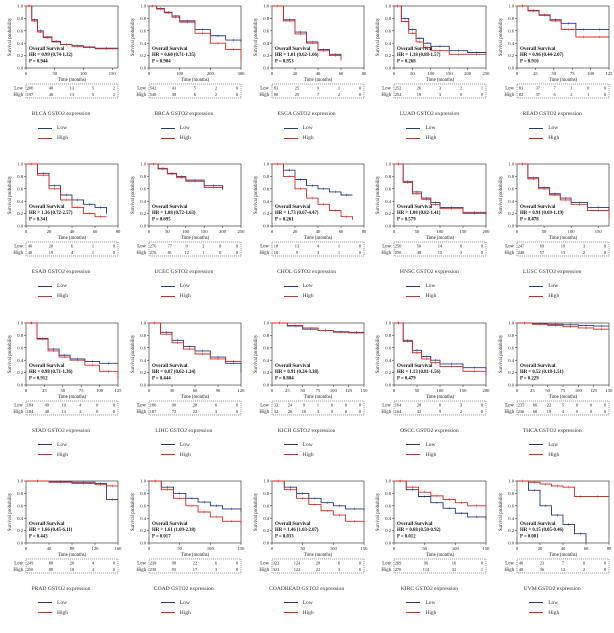  Describe the element at coordinates (289, 411) in the screenshot. I see `risk-count-high: 26` at that location.